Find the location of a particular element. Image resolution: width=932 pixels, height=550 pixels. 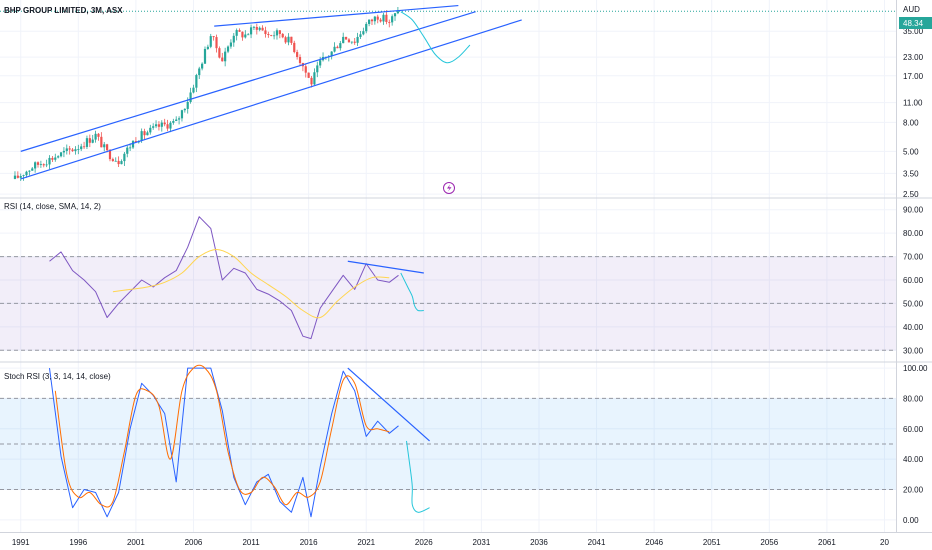

x-tick-label: 1991 is located at coordinates (21, 542).